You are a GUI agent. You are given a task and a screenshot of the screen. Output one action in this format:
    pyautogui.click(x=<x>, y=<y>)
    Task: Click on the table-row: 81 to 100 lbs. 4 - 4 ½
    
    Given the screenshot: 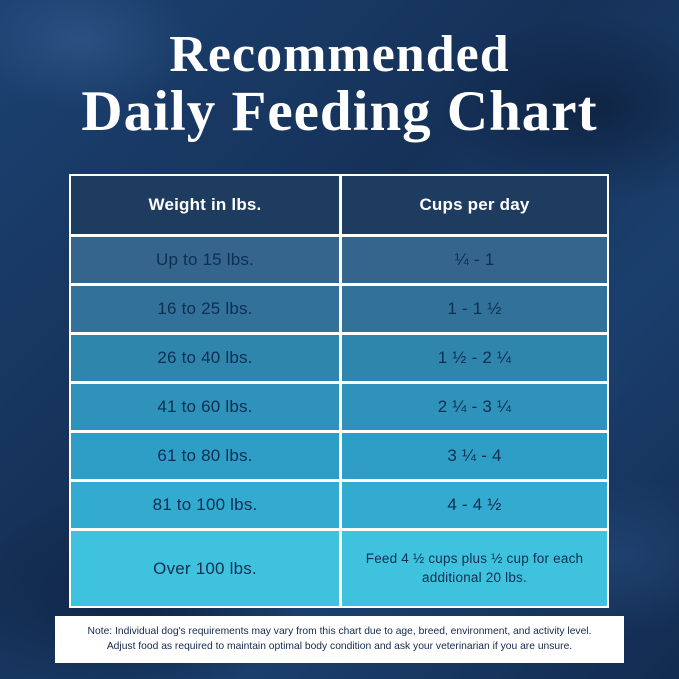 What is the action you would take?
    pyautogui.click(x=339, y=503)
    